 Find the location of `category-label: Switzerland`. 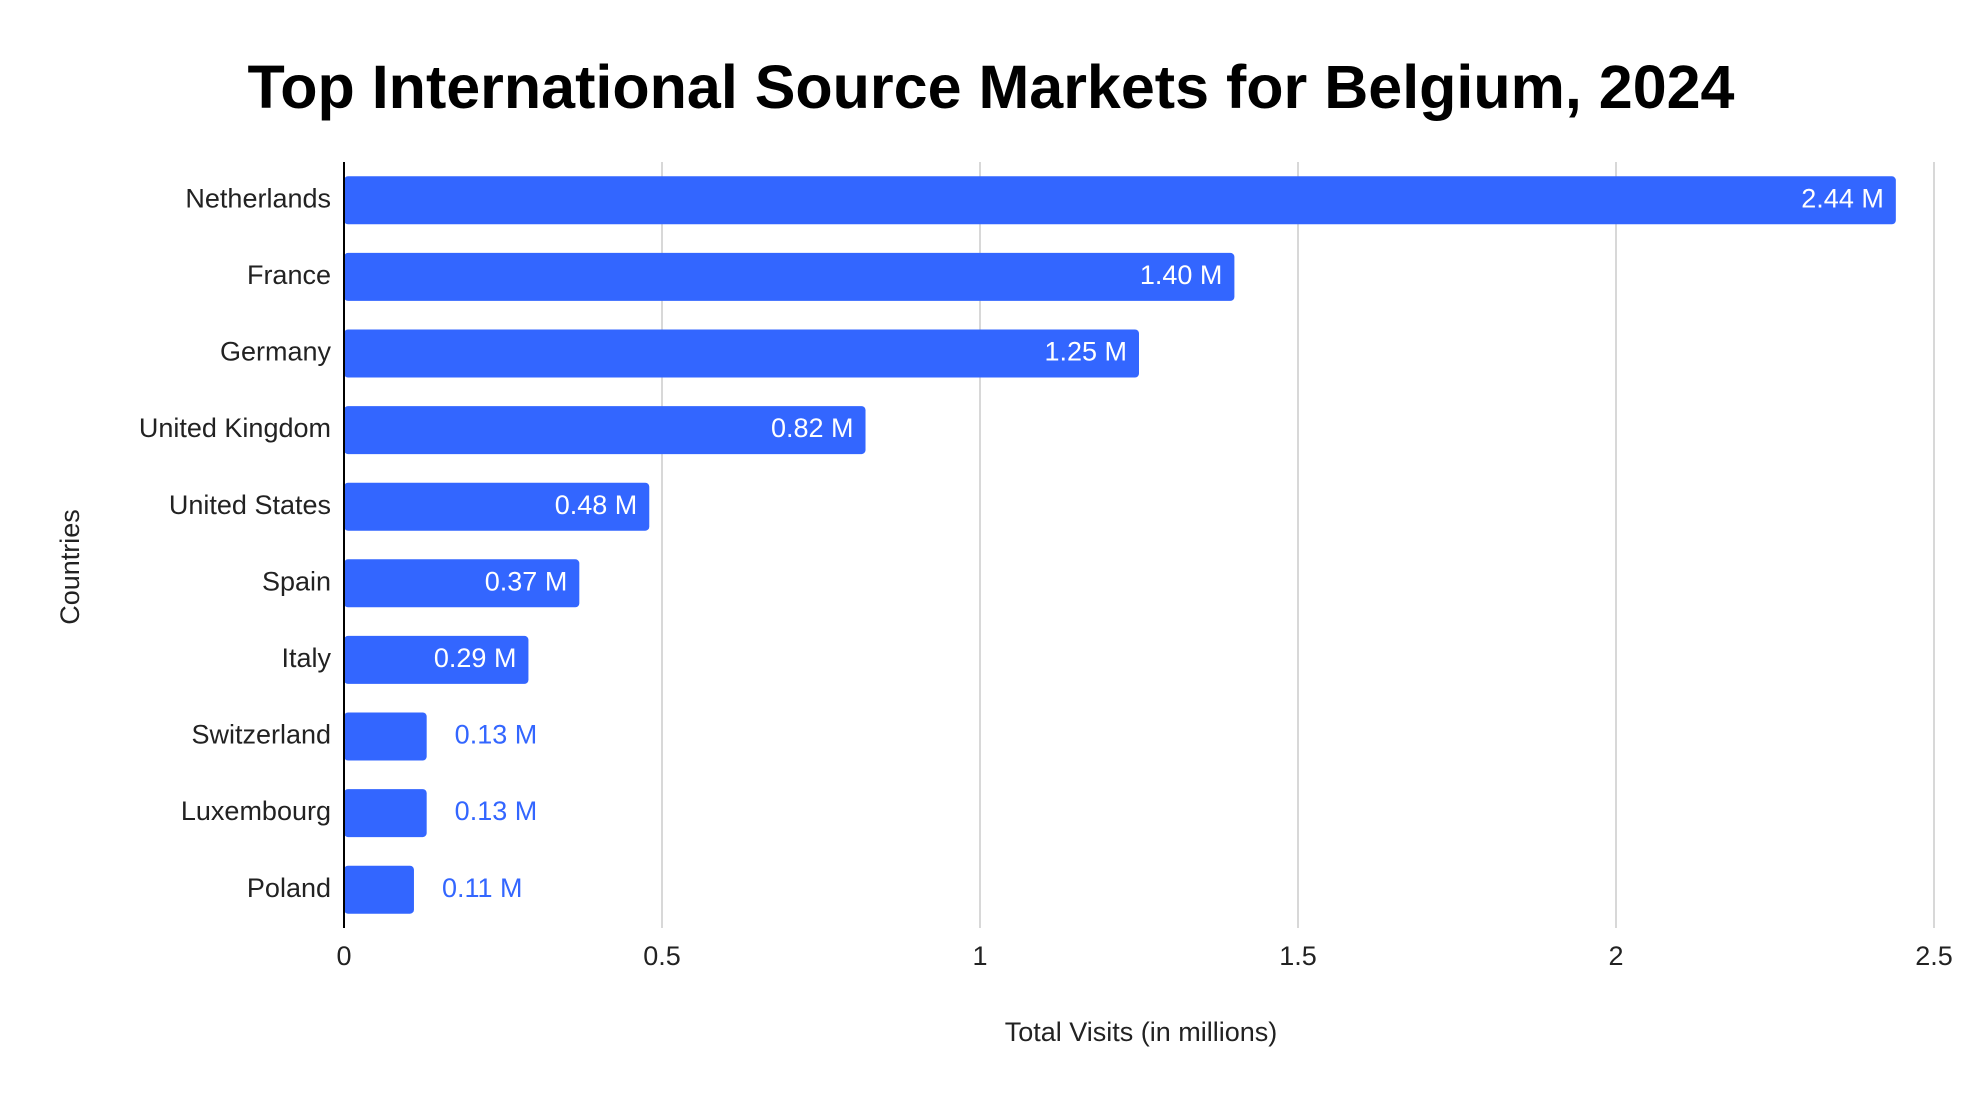

category-label: Switzerland is located at coordinates (261, 735).